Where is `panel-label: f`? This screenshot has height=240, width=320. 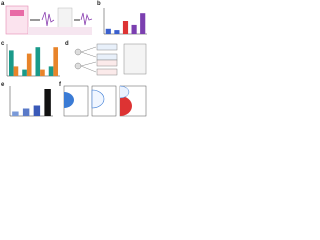 panel-label: f is located at coordinates (60, 85).